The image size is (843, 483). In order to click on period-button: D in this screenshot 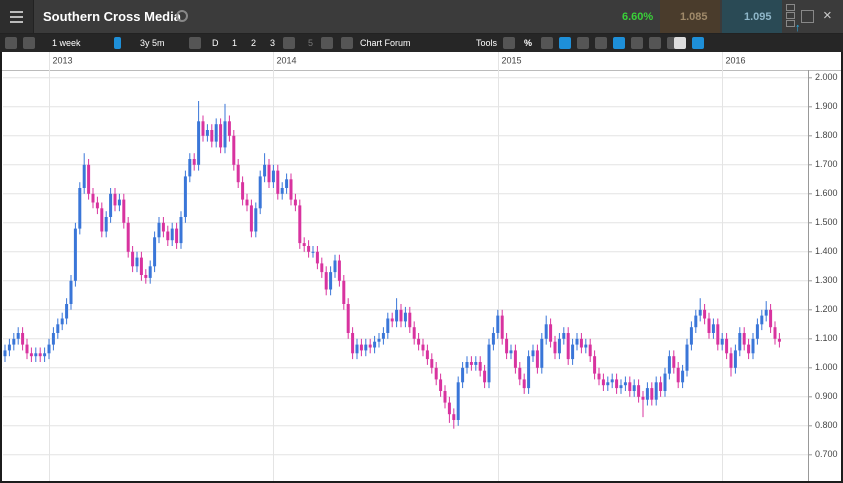, I will do `click(215, 43)`.